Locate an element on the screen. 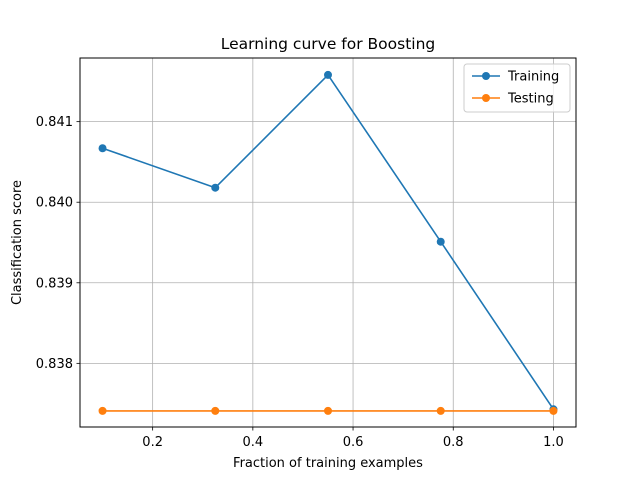  x-tick-label: 0.6 is located at coordinates (353, 442).